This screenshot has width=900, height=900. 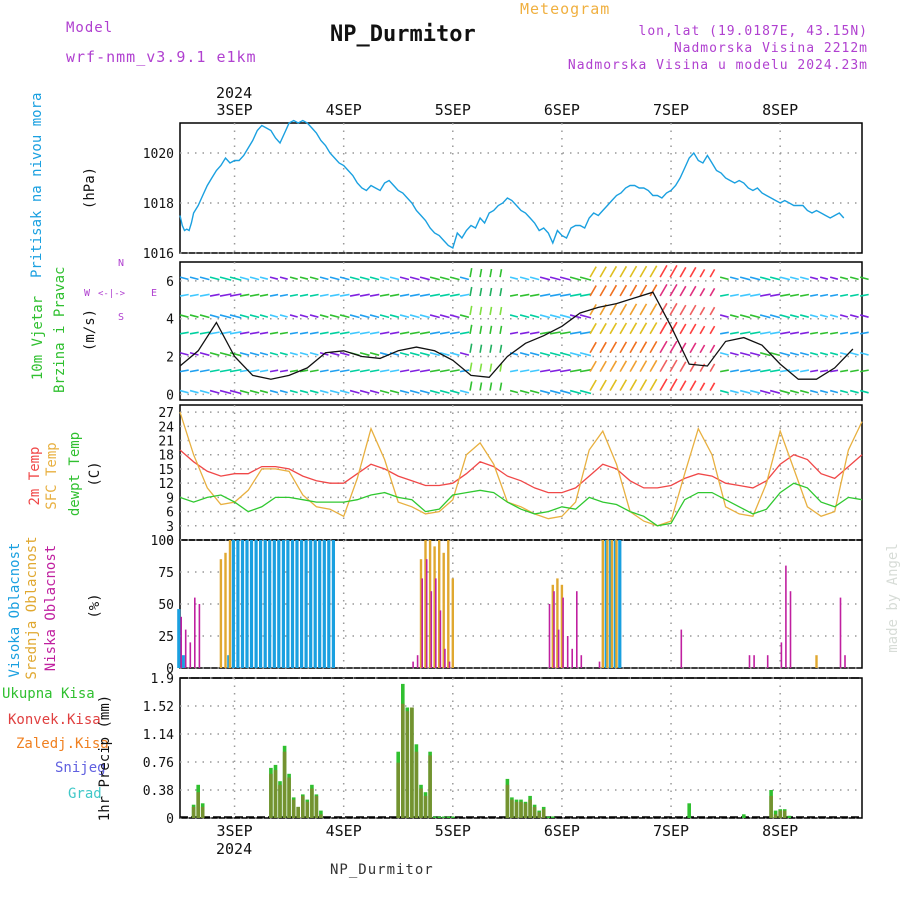 I want to click on day-label-top: 6SEP, so click(x=562, y=110).